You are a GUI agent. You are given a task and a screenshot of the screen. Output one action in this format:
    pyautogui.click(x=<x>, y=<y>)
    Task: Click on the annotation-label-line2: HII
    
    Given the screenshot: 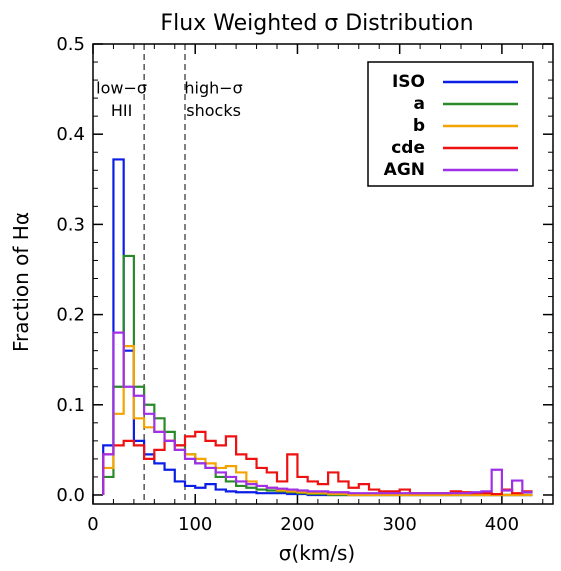 What is the action you would take?
    pyautogui.click(x=121, y=110)
    